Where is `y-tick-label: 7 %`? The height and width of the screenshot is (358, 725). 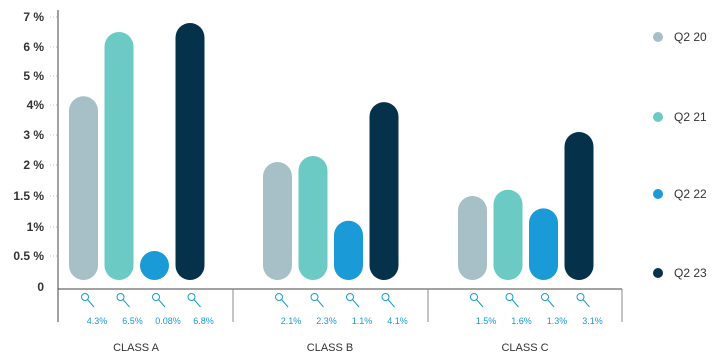
y-tick-label: 7 % is located at coordinates (33, 17).